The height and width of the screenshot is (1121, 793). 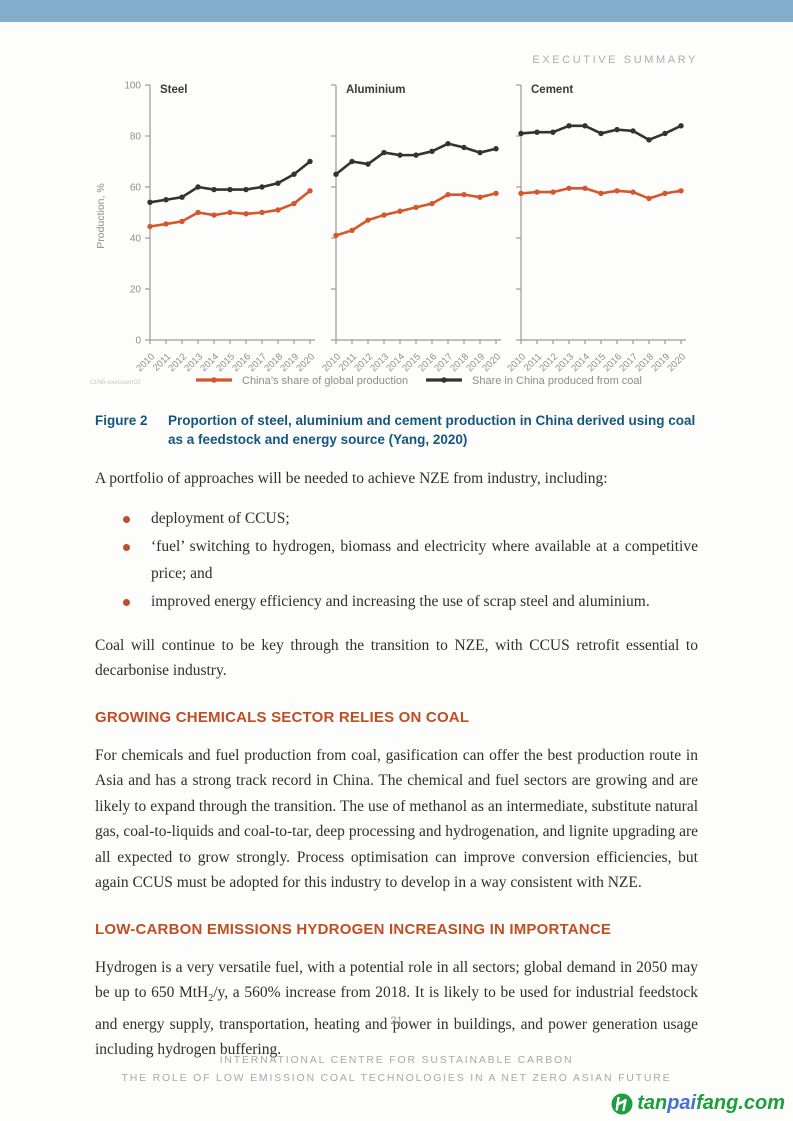 I want to click on logo-text-pai: pai, so click(x=682, y=1103).